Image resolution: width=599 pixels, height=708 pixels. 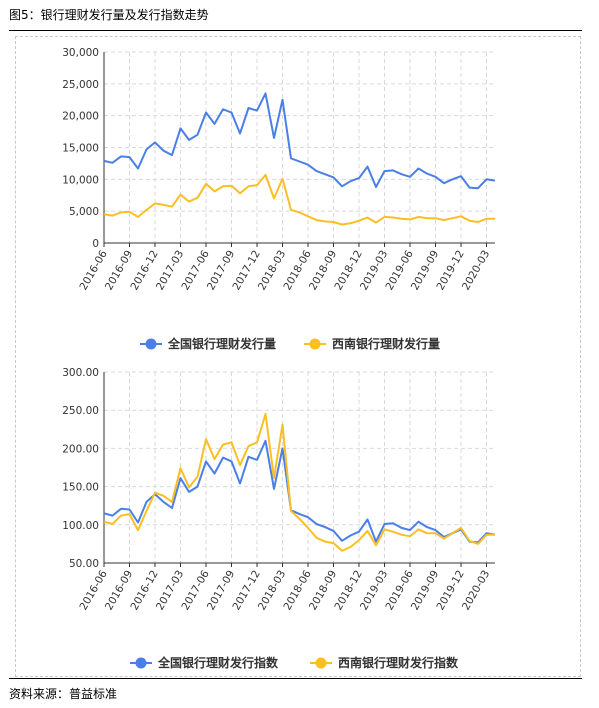 I want to click on y-tick-label: 250.00, so click(x=80, y=411).